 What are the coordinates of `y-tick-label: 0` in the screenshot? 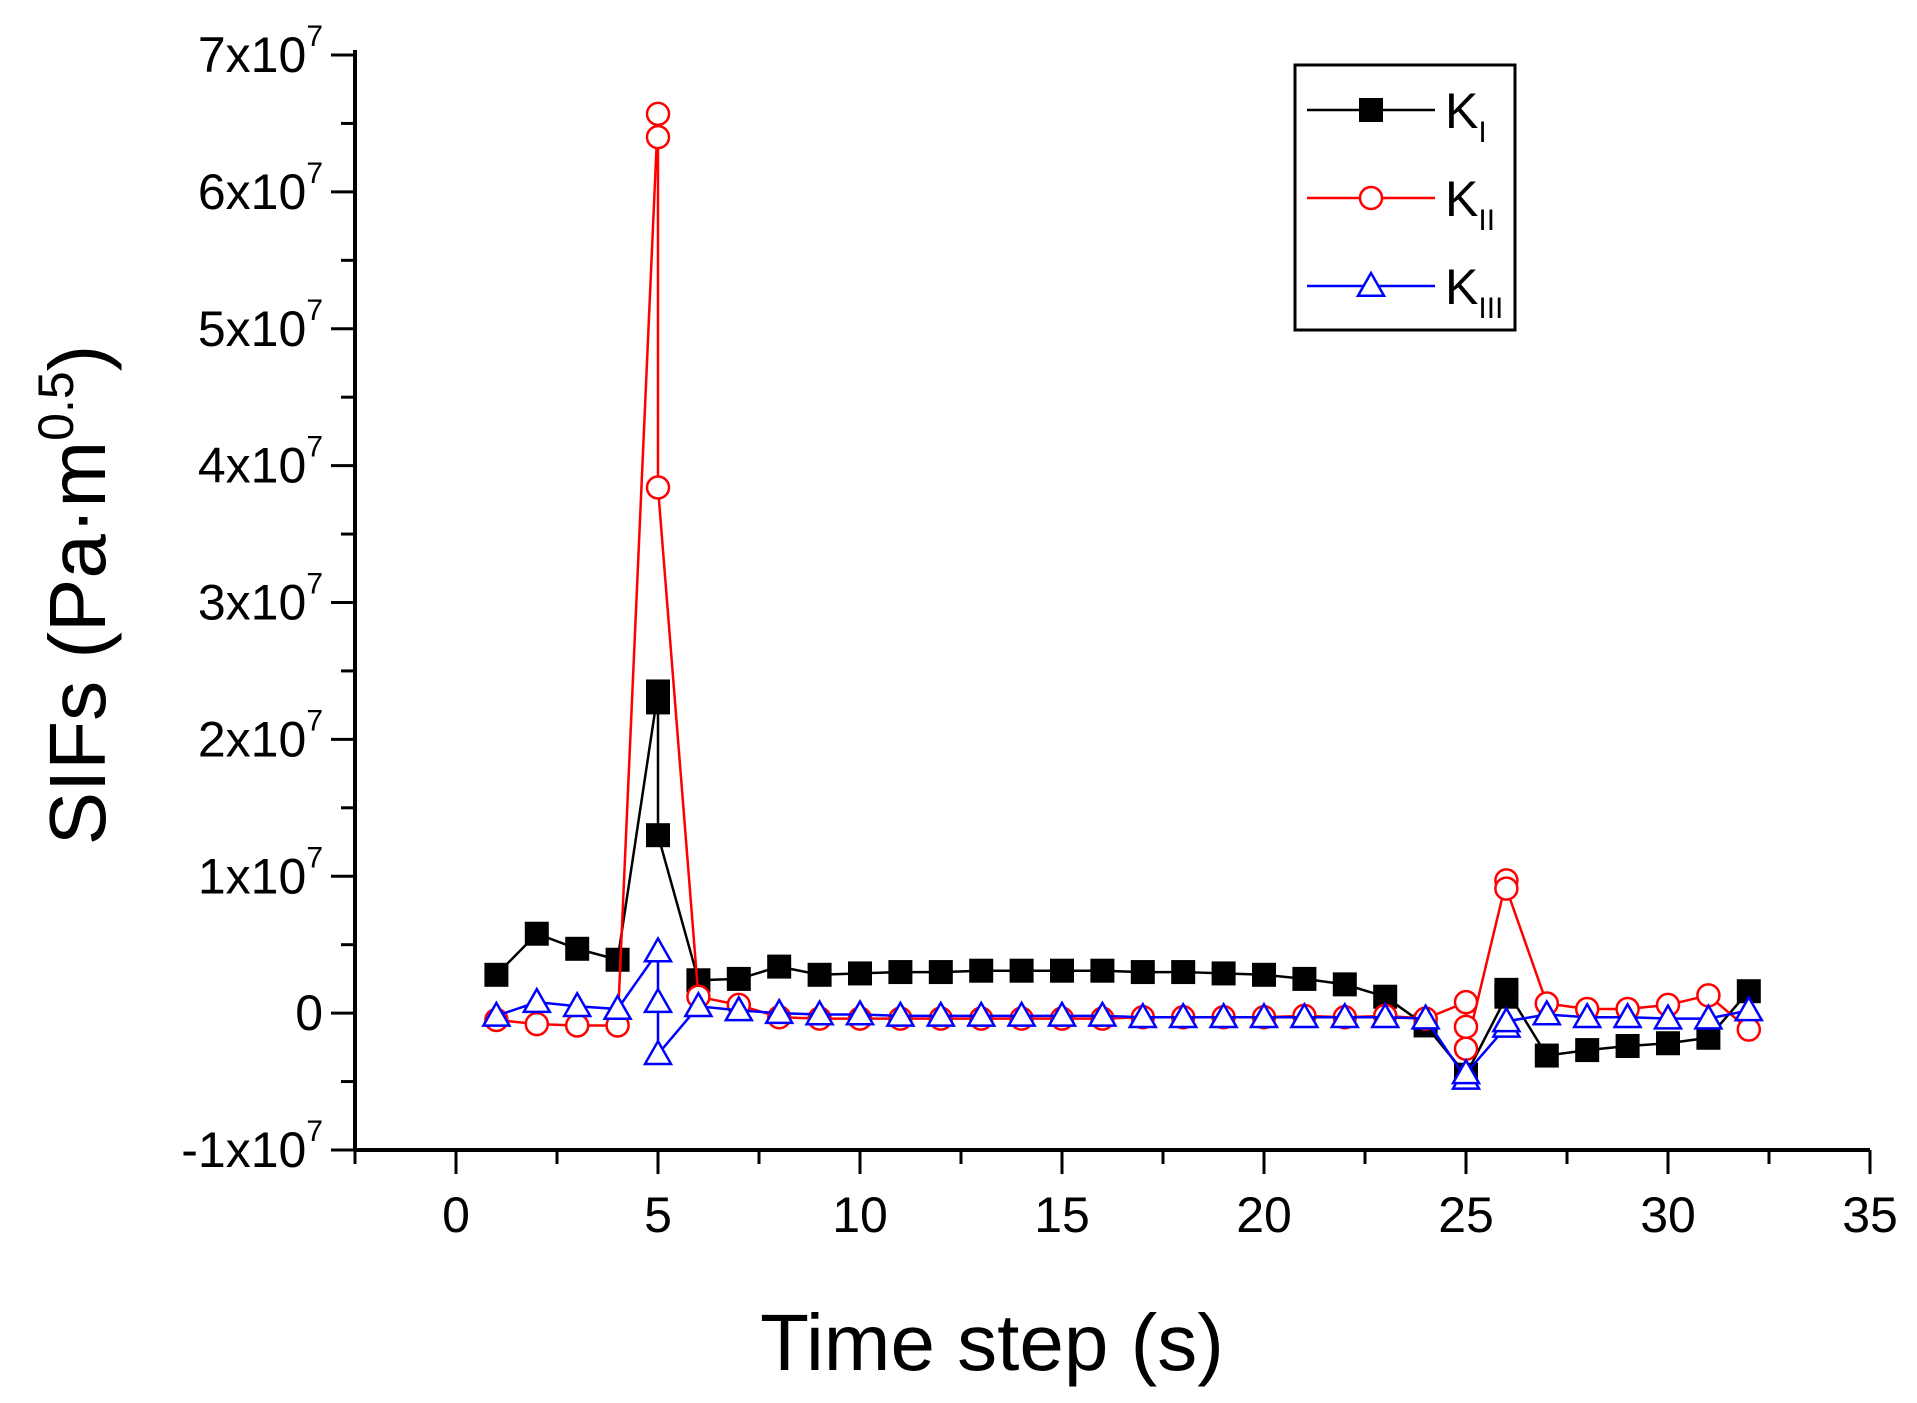 It's located at (309, 1013).